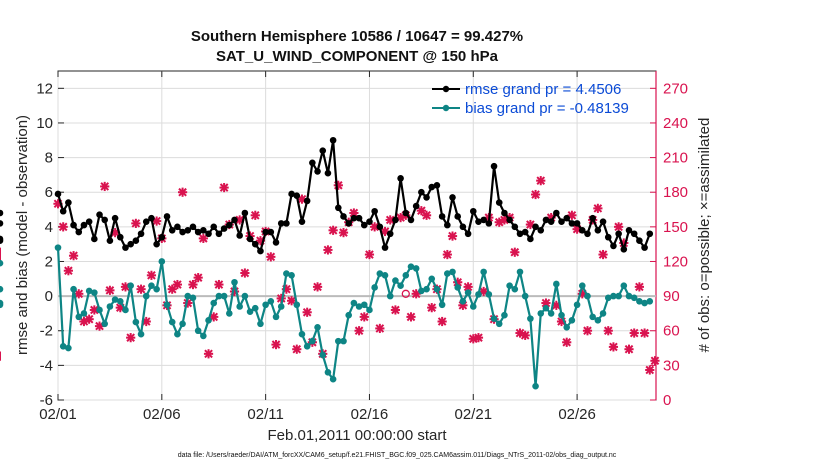  I want to click on y-tick-label: -2, so click(46, 331).